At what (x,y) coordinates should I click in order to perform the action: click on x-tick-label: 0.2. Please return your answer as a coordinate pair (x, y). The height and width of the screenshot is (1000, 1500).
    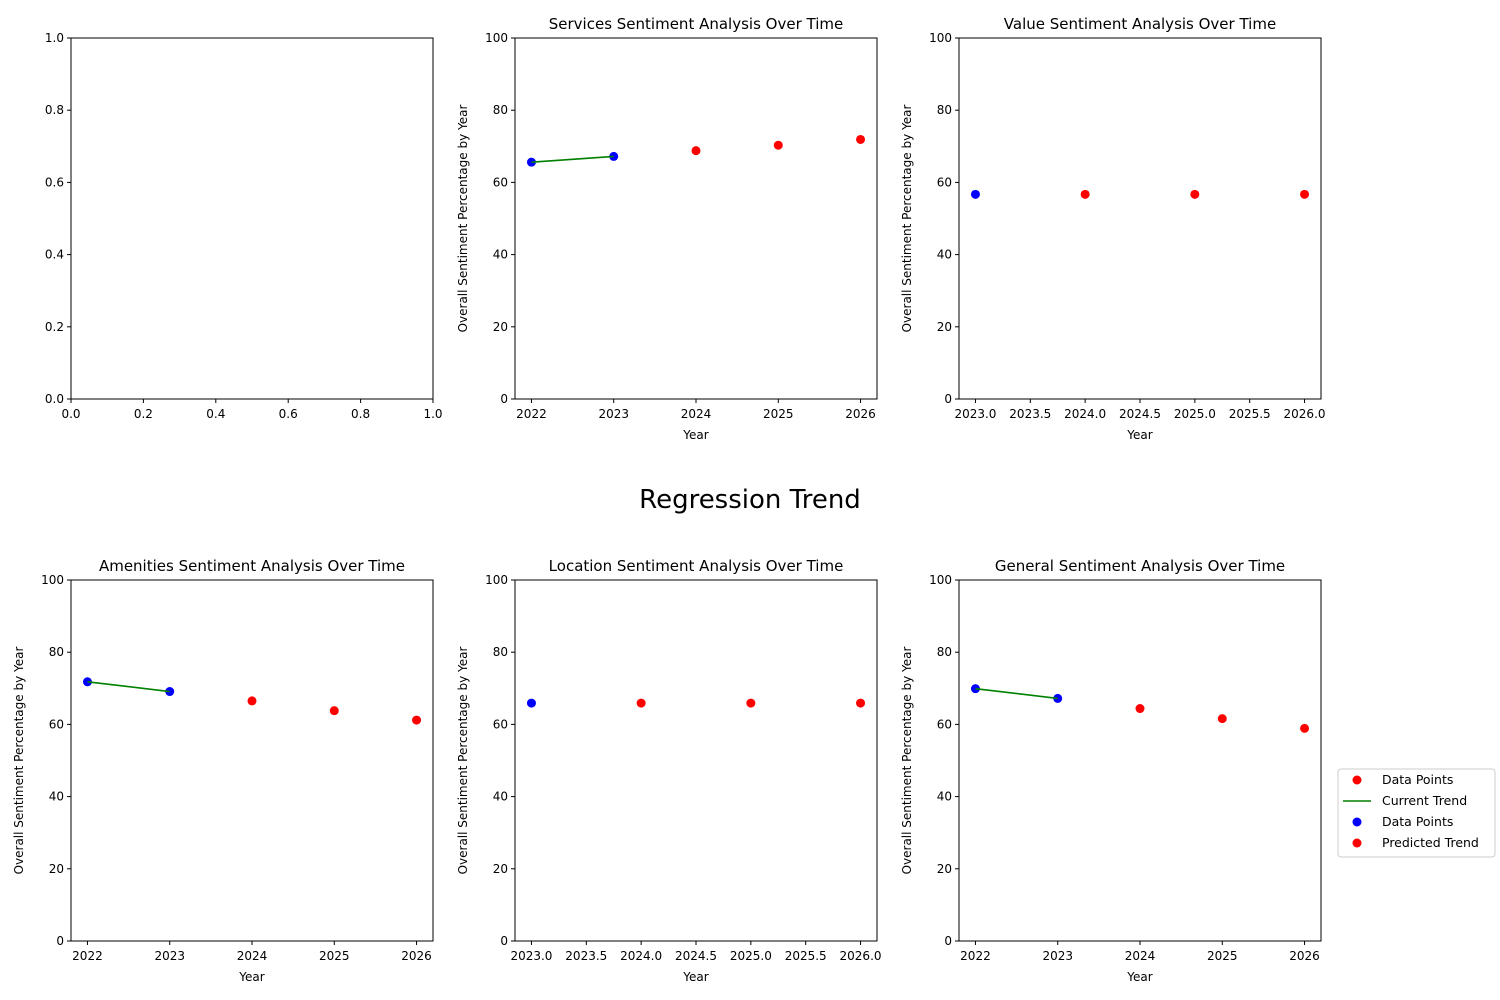
    Looking at the image, I should click on (143, 414).